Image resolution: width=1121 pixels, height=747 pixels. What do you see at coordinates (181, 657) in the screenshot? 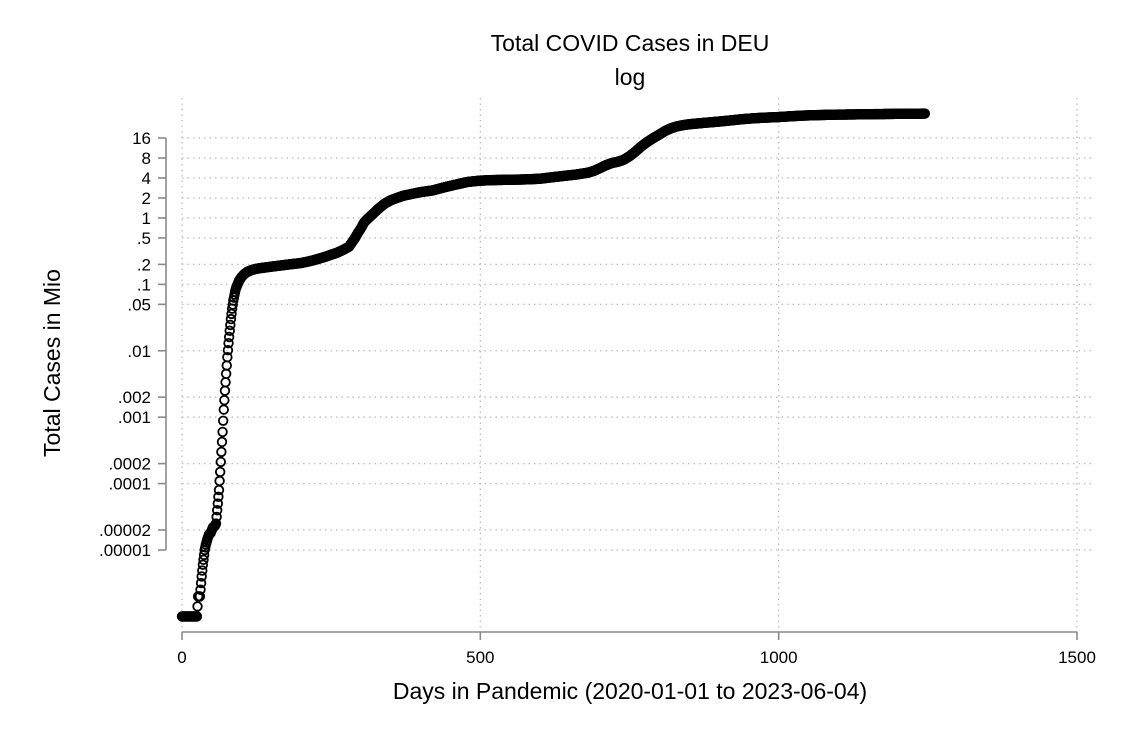
I see `x-tick-label: 0` at bounding box center [181, 657].